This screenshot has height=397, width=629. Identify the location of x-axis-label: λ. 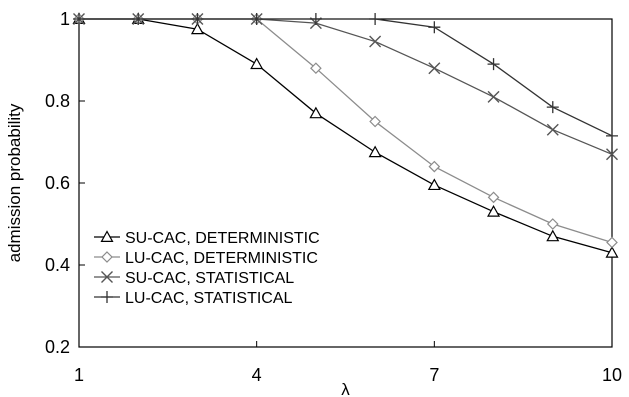
(345, 388).